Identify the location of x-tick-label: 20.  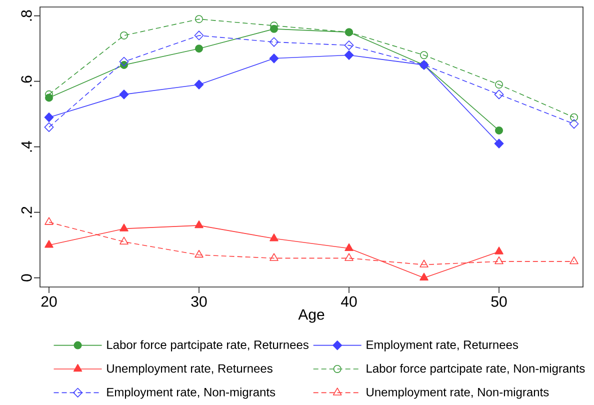
(49, 301).